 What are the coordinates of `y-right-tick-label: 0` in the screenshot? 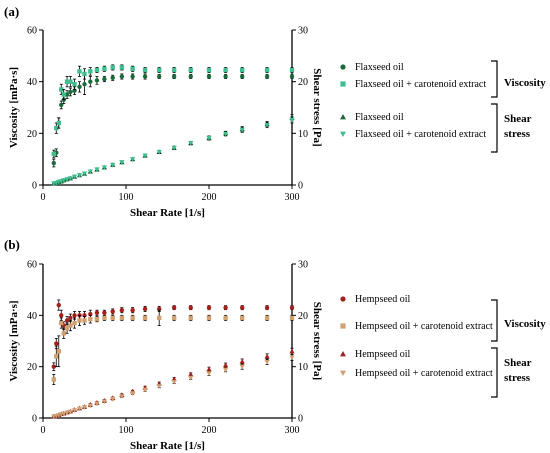 It's located at (300, 186).